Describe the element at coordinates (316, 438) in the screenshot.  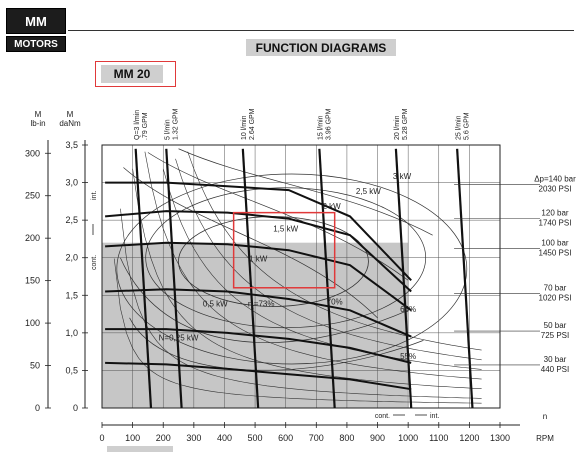
I see `x-tick-label: 700` at that location.